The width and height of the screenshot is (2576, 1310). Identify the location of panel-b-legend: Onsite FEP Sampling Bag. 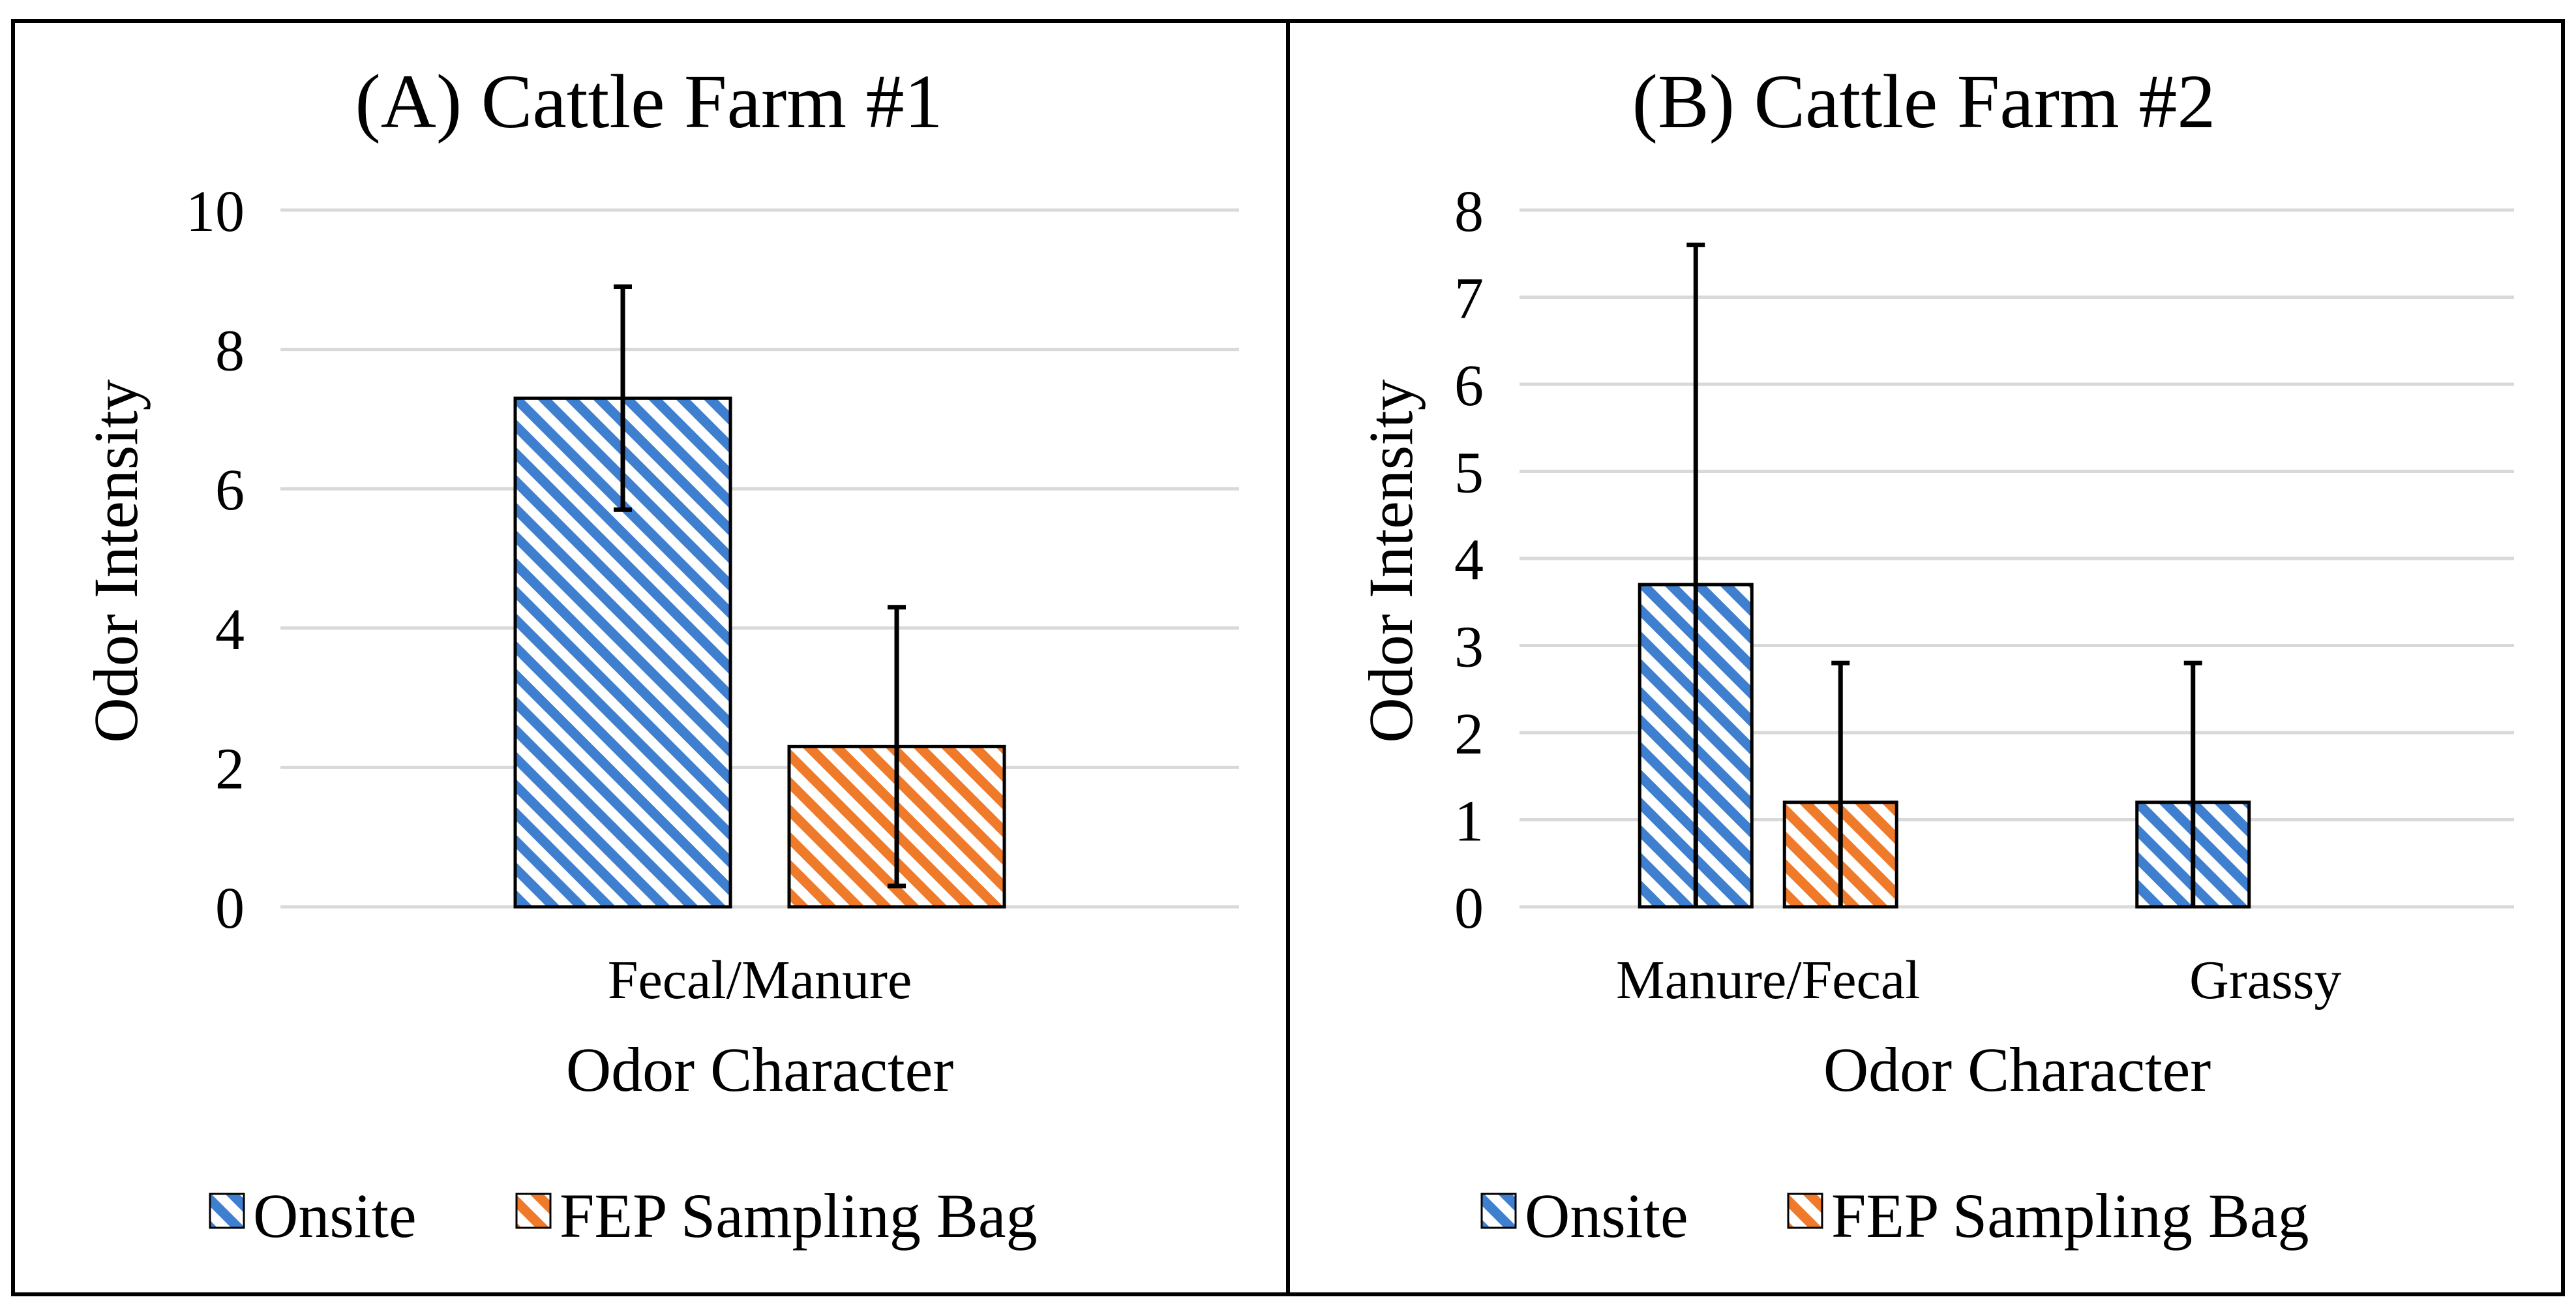
(1894, 1216).